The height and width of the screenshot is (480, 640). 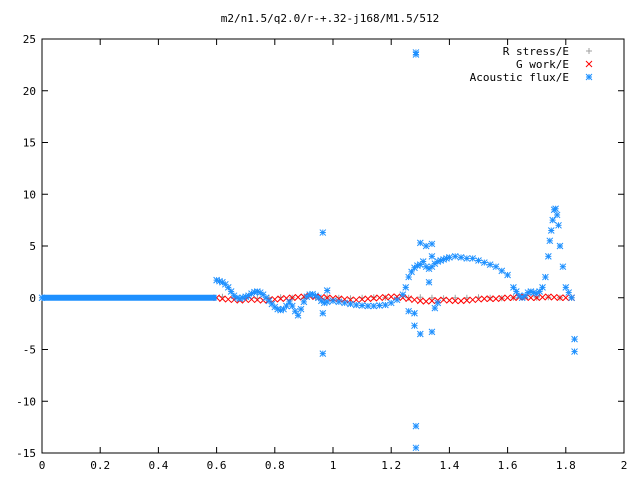 I want to click on x-tick-label: 0.4, so click(x=158, y=465).